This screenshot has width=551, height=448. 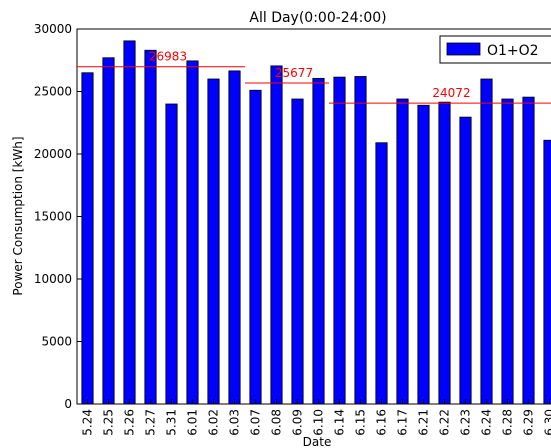 I want to click on x-tick-label: 6.07, so click(x=256, y=422).